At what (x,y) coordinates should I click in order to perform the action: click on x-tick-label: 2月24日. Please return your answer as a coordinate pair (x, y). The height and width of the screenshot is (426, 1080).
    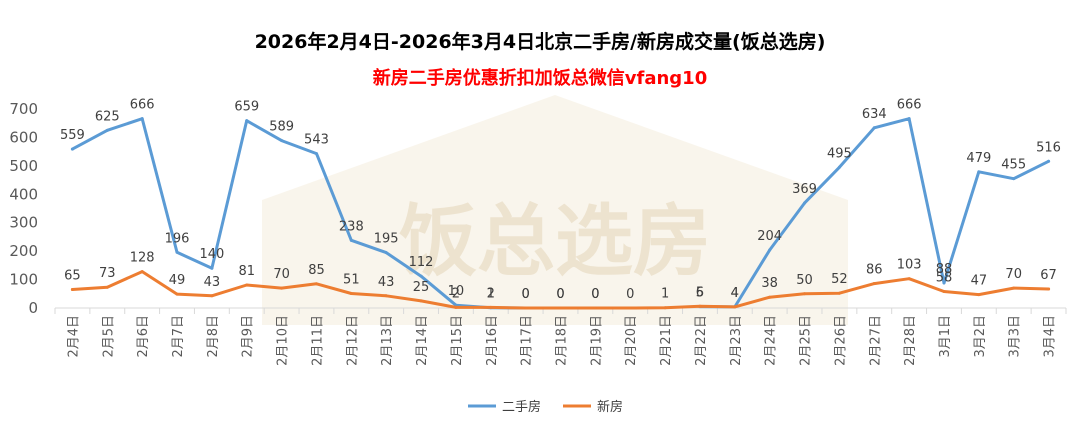
    Looking at the image, I should click on (771, 340).